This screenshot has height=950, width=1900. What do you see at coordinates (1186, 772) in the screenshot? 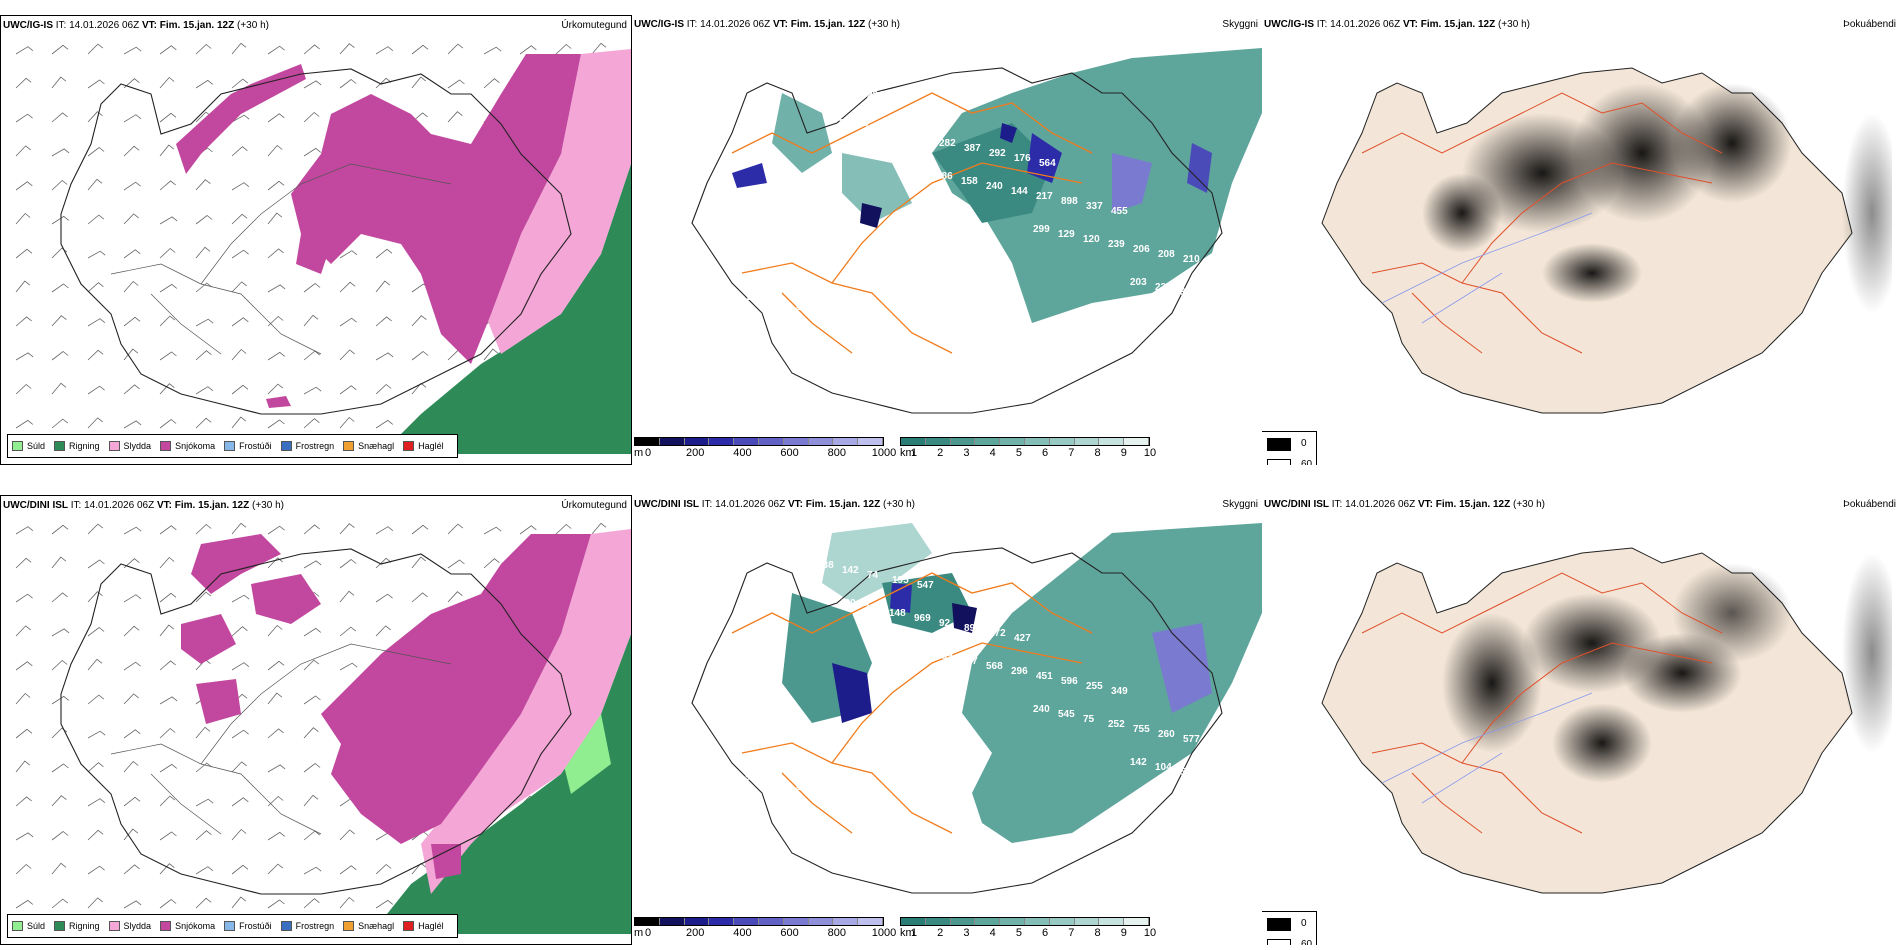
I see `cloud-base-label: 53` at bounding box center [1186, 772].